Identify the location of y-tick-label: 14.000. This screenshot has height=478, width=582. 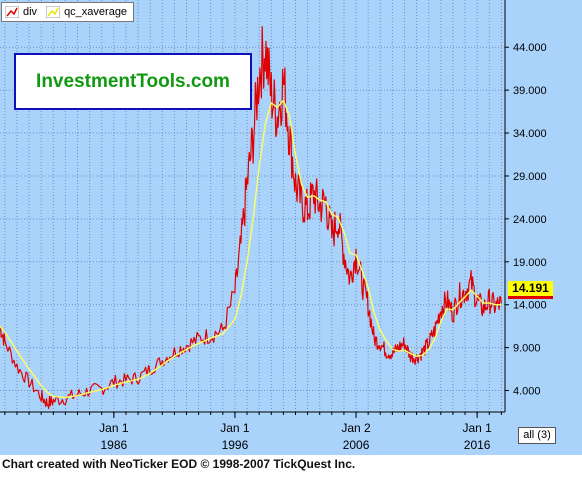
(530, 306).